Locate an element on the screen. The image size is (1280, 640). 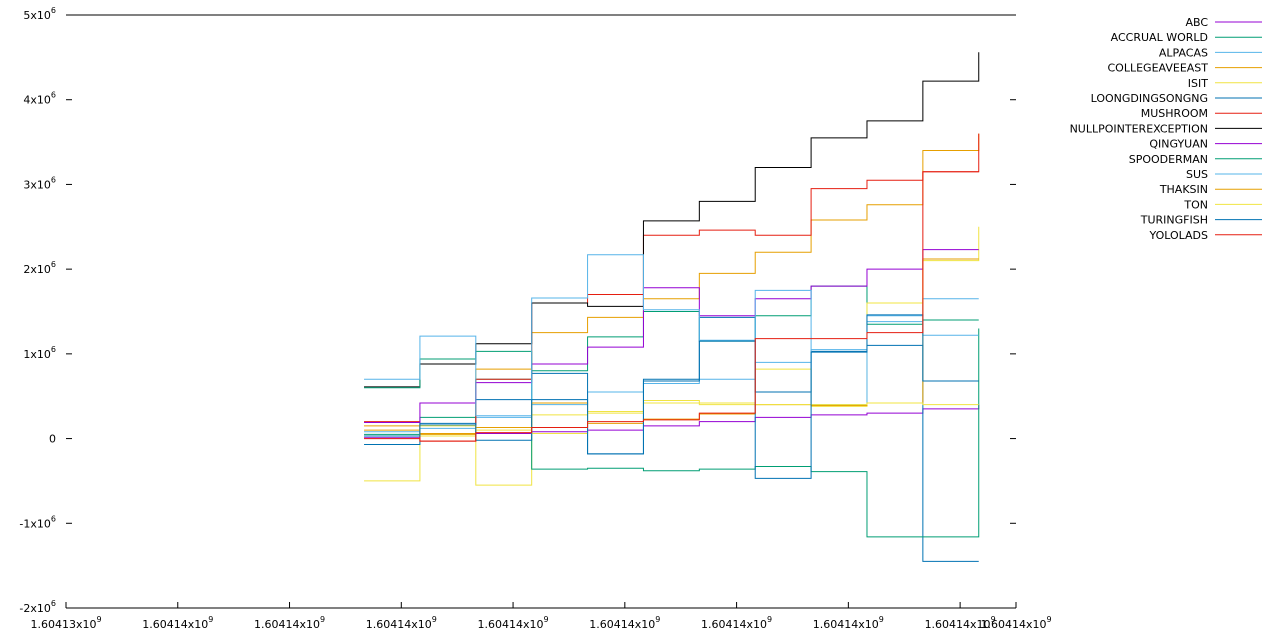
series-line-turingfish is located at coordinates (671, 396).